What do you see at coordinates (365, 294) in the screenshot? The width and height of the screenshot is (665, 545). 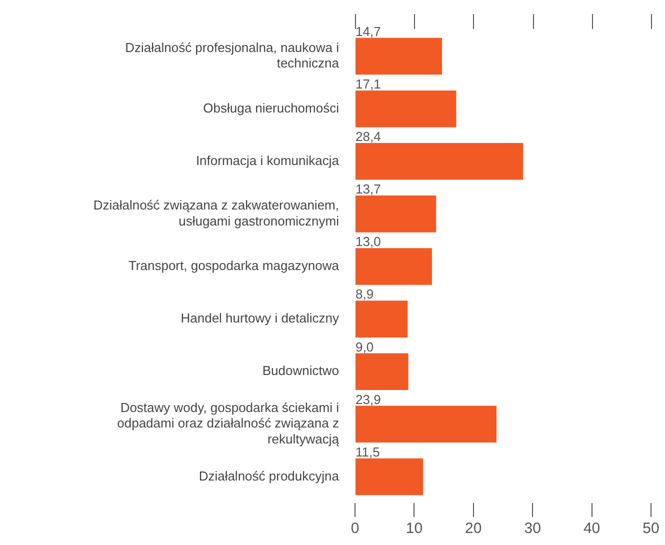 I see `data-label: 8,9` at bounding box center [365, 294].